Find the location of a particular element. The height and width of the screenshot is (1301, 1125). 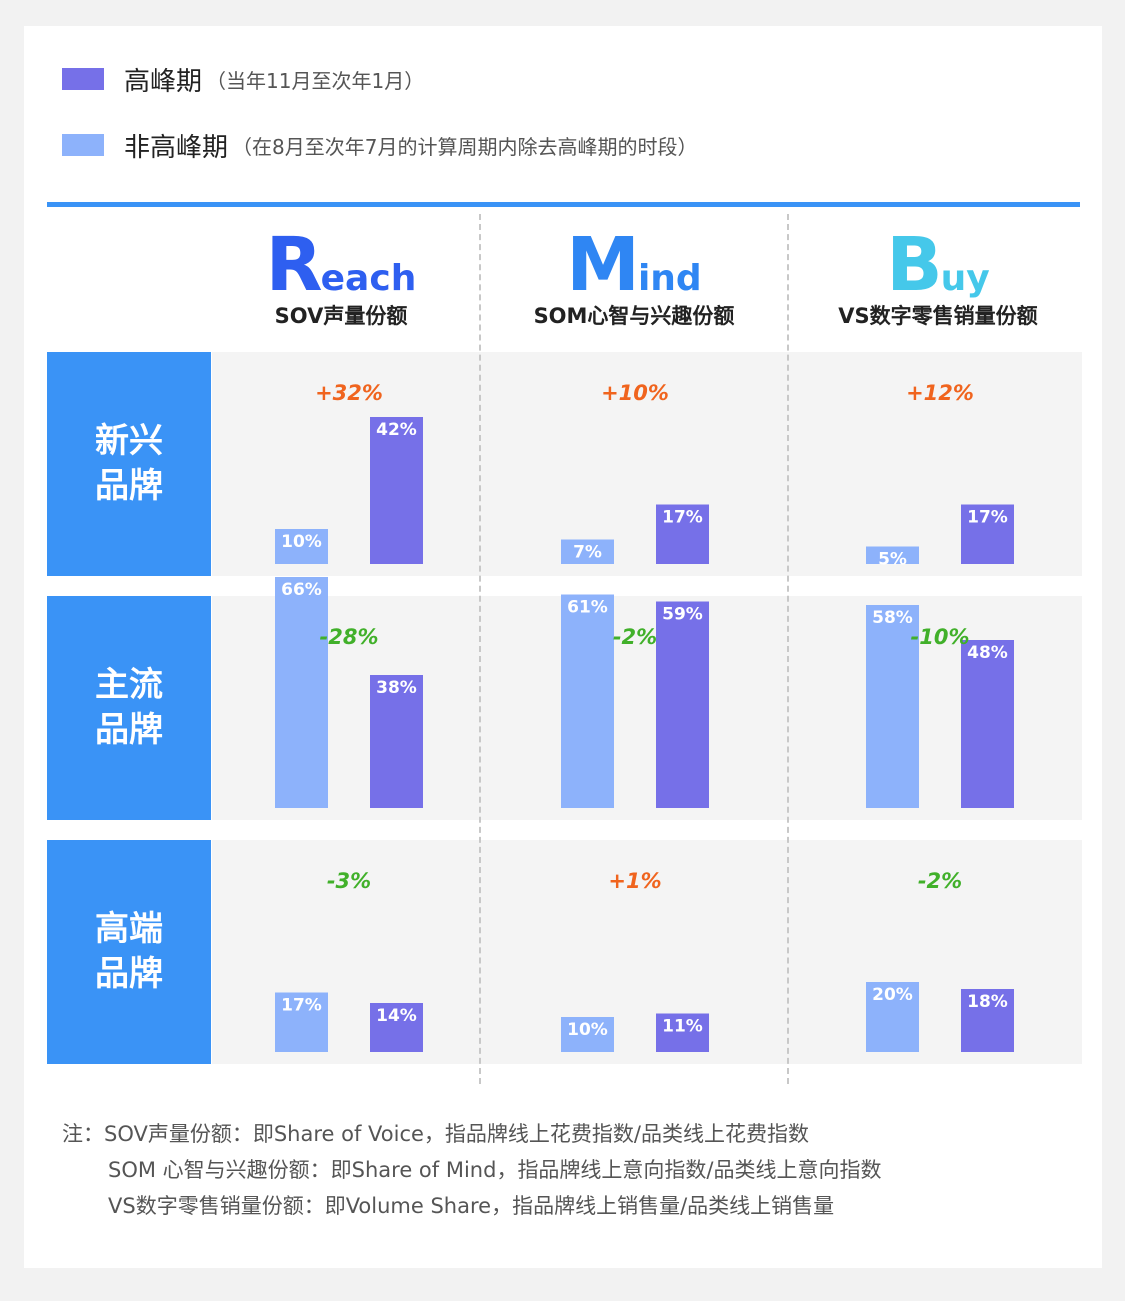

row-label-mainstream: 主流 品牌 is located at coordinates (129, 708).